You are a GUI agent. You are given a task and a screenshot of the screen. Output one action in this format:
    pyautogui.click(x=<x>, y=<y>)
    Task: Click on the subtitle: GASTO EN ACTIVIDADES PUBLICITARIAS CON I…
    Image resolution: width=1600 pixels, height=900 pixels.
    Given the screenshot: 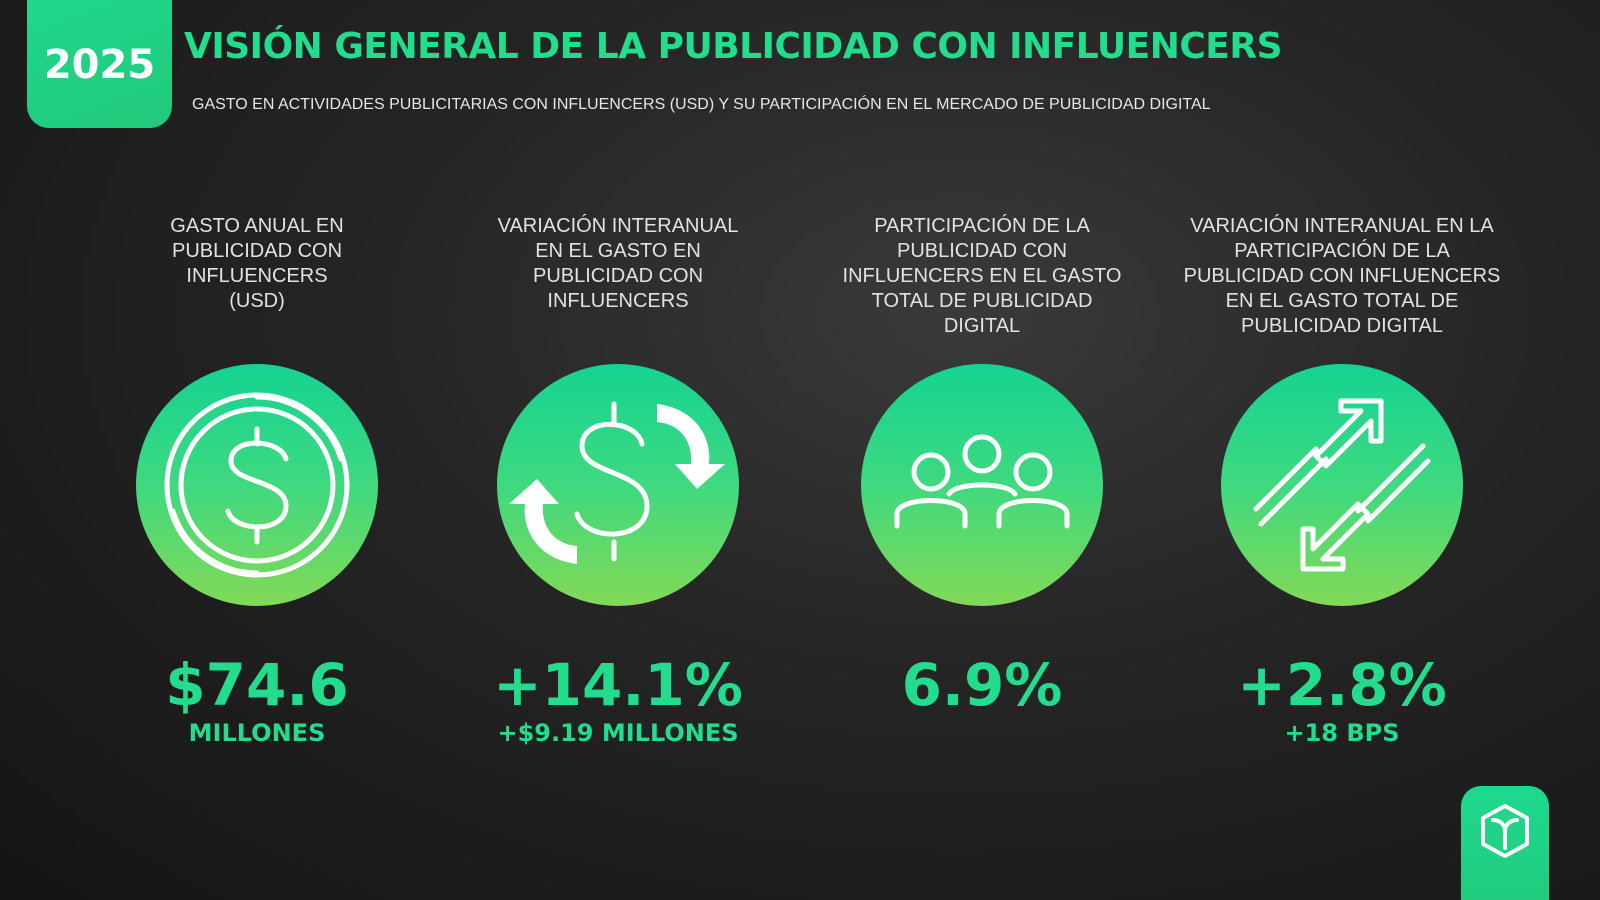 What is the action you would take?
    pyautogui.click(x=701, y=104)
    